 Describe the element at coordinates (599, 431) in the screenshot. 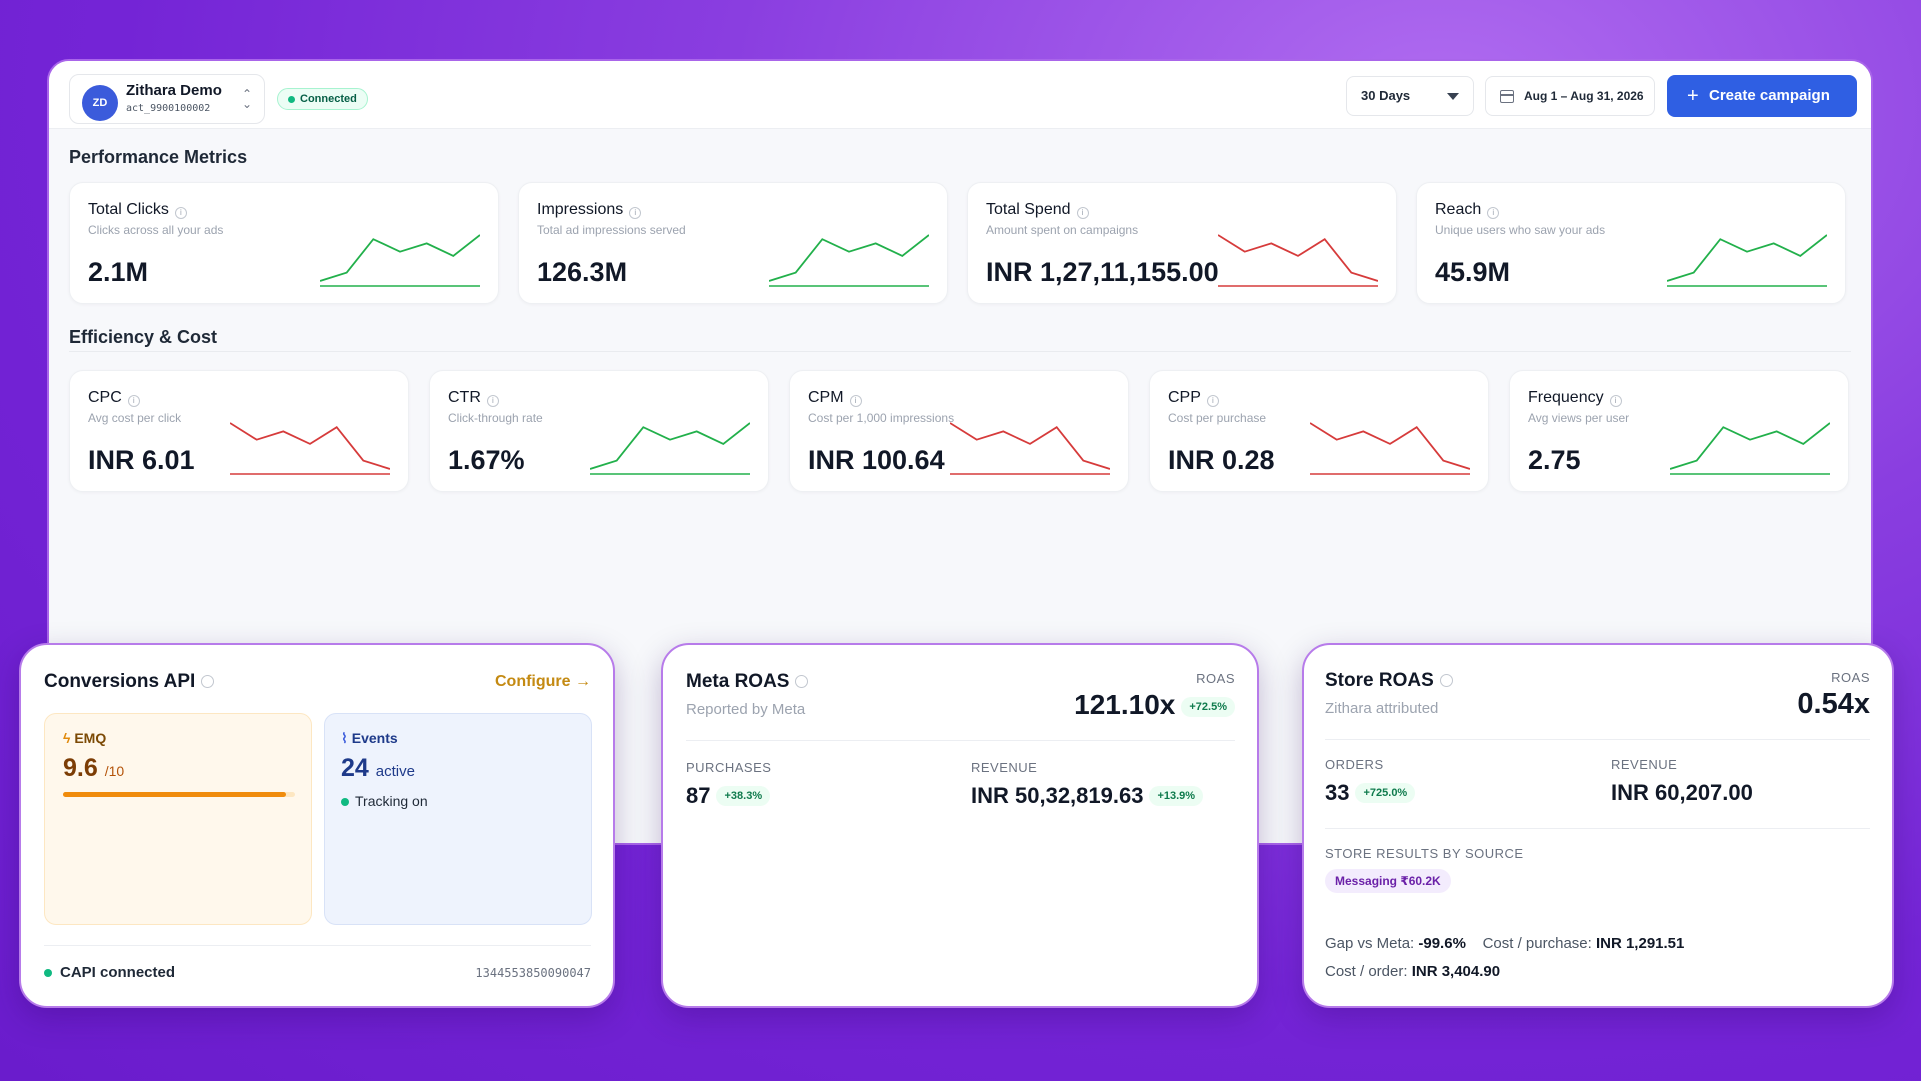

I see `metric-card-ctr: CTR i Click-through rate 1.67%` at that location.